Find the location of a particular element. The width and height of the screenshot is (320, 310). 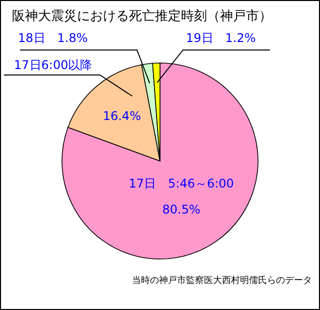

text: 当時の神戸市監察医大西村明儒氏らのデータ is located at coordinates (222, 280).